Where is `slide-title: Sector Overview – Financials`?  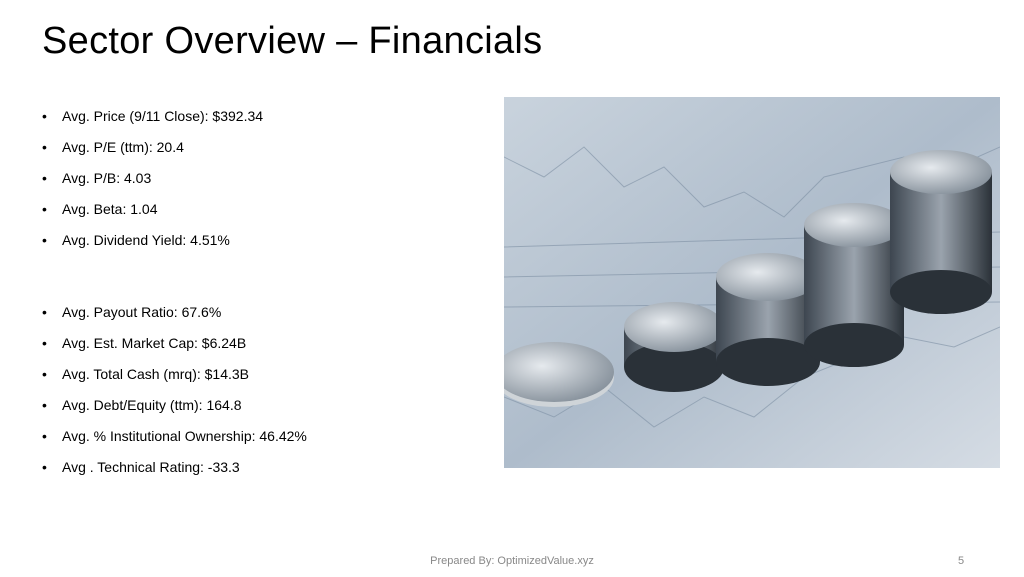
slide-title: Sector Overview – Financials is located at coordinates (292, 41).